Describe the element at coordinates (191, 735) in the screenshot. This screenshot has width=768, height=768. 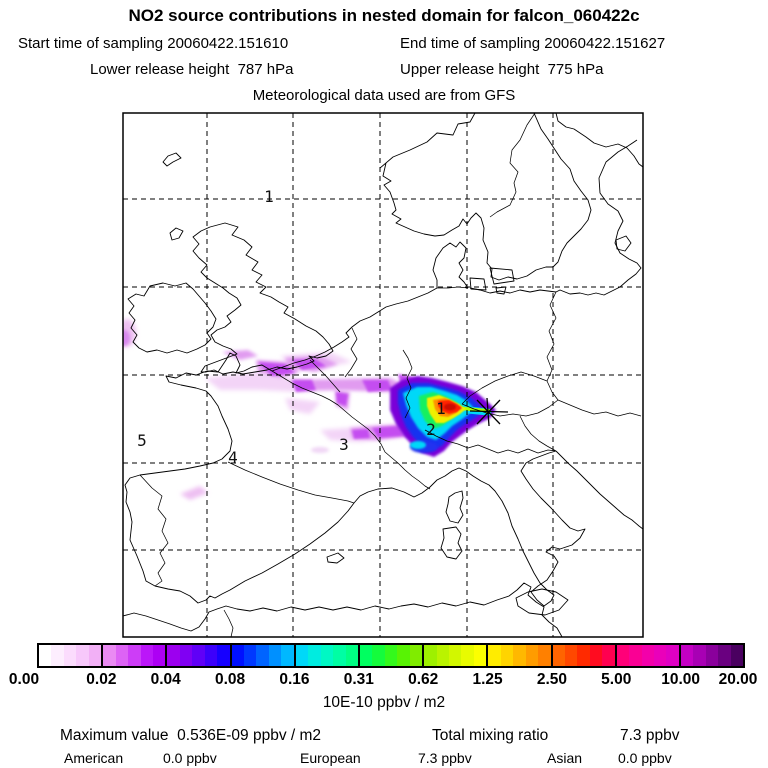
I see `footer-item: Maximum value 0.536E-09 ppbv / m2` at that location.